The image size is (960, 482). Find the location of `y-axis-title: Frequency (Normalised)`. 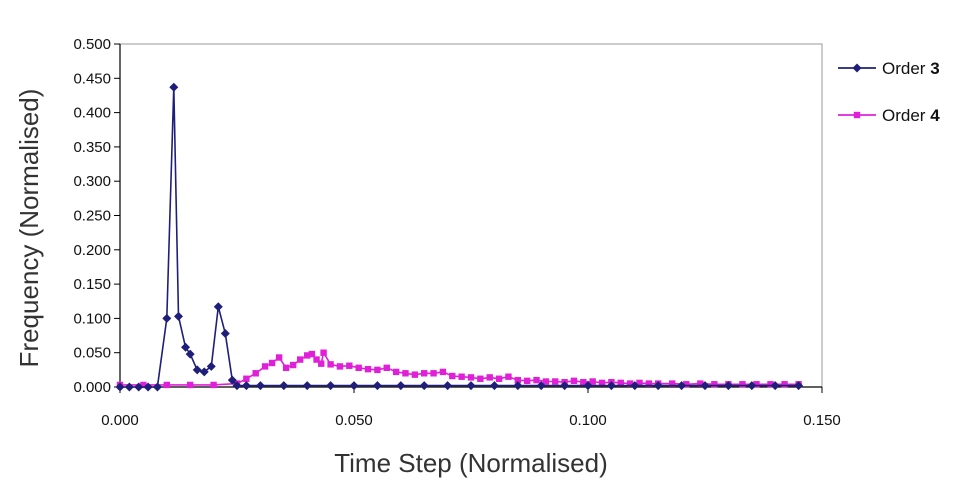

y-axis-title: Frequency (Normalised) is located at coordinates (29, 228).